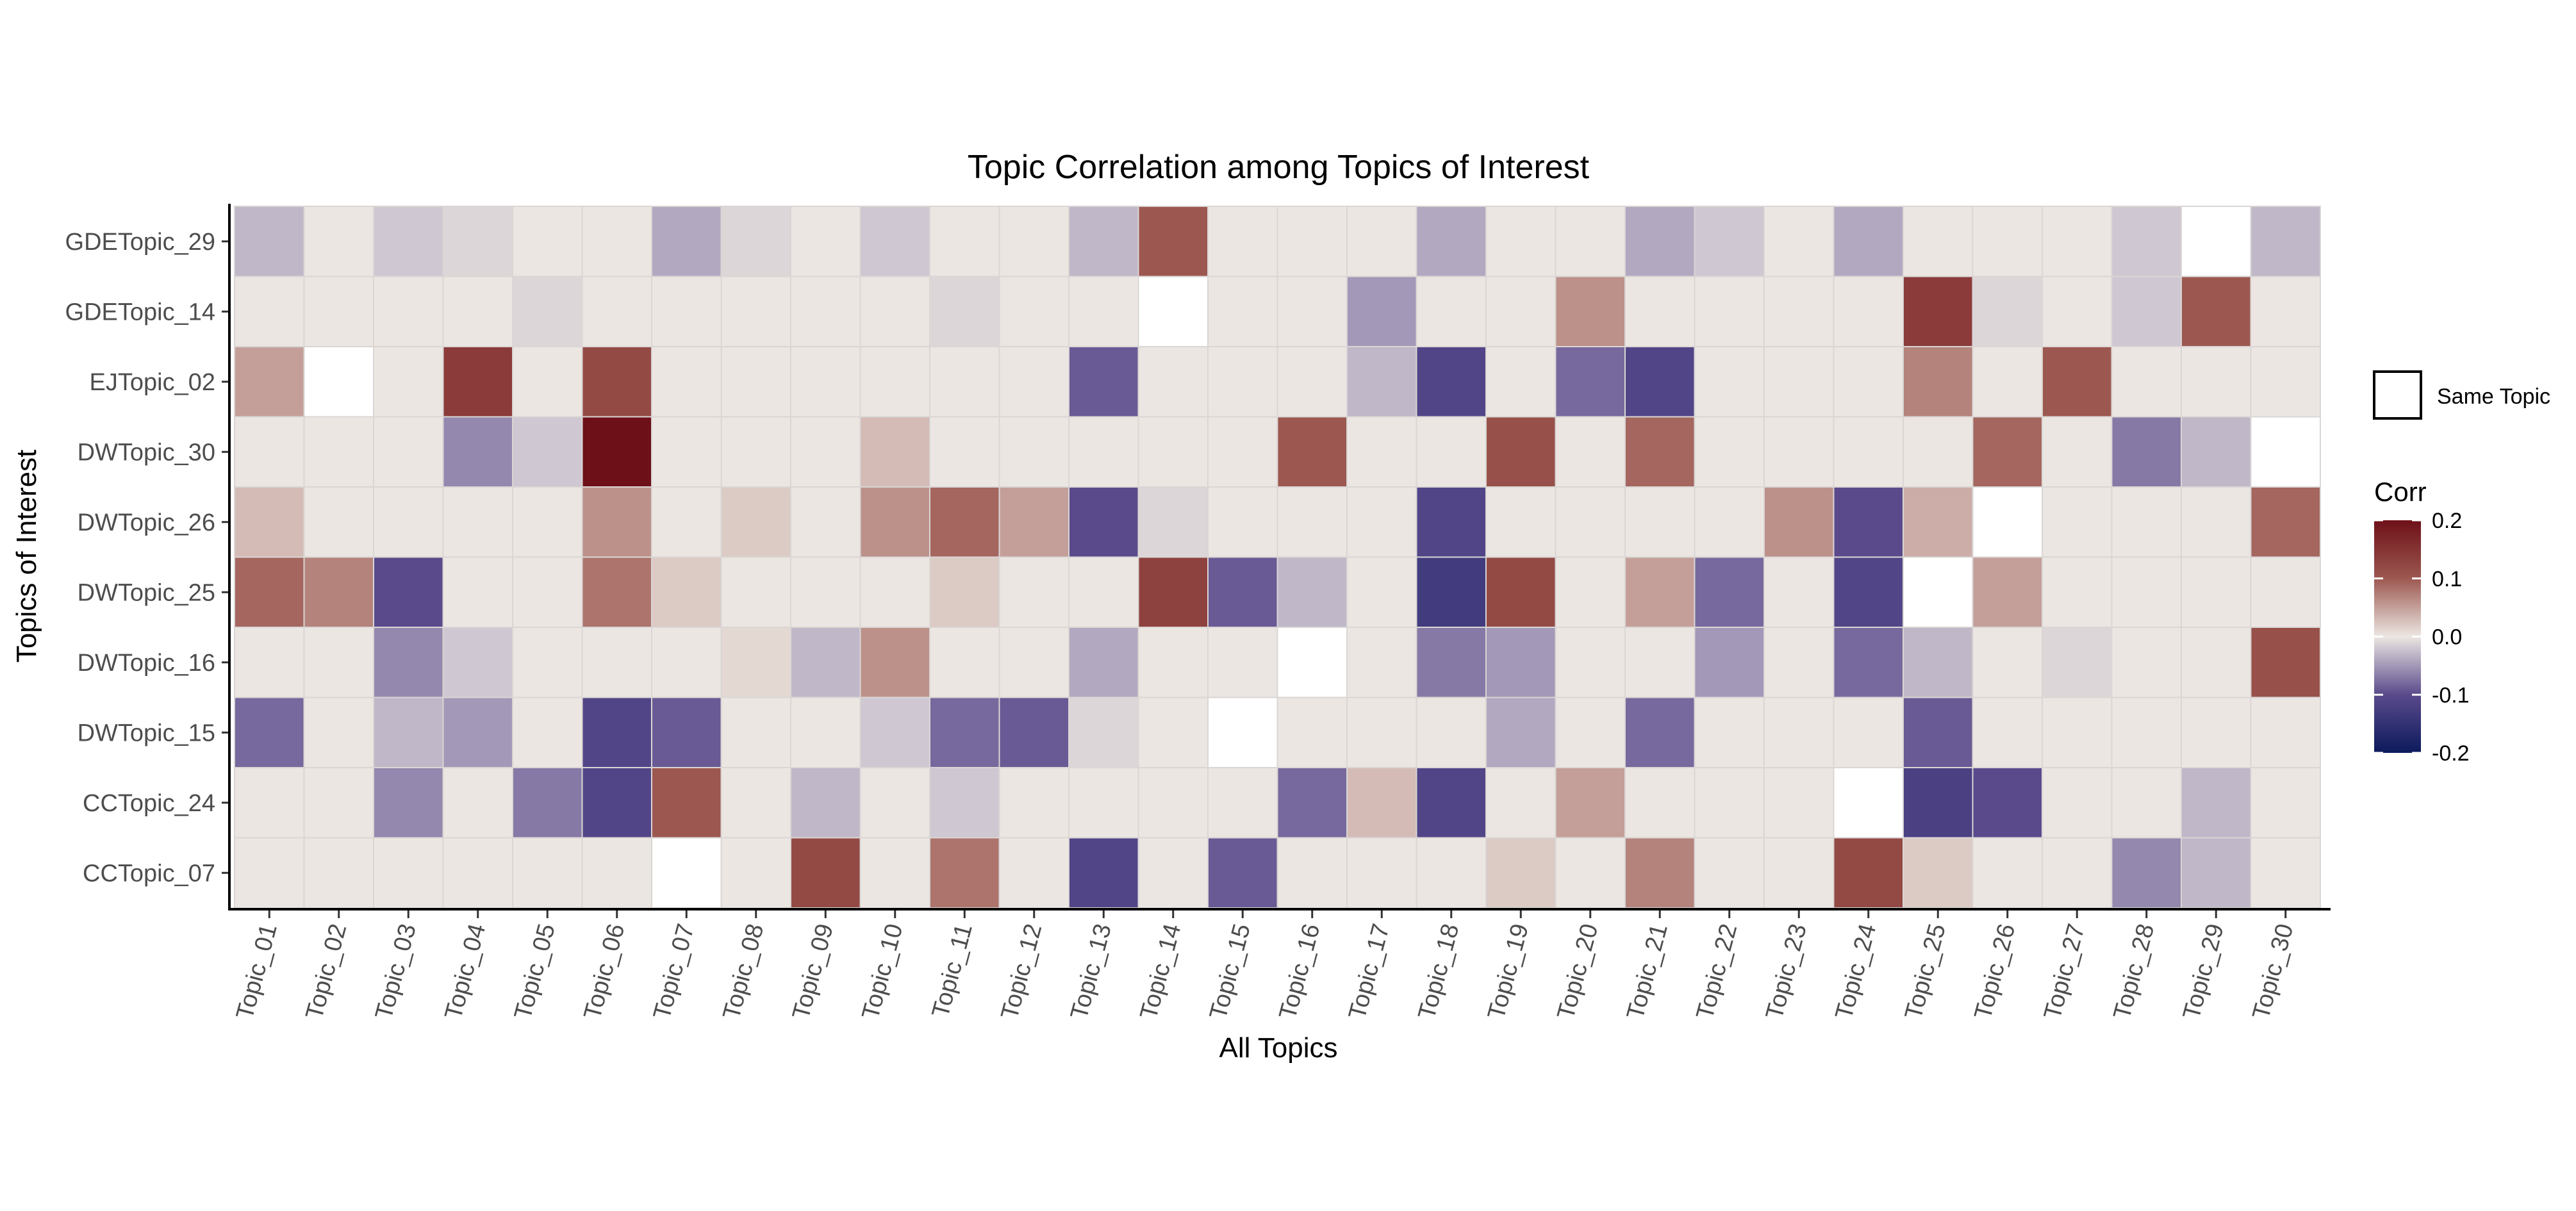 The width and height of the screenshot is (2576, 1211). Describe the element at coordinates (2064, 971) in the screenshot. I see `x-tick-label: Topic_27` at that location.